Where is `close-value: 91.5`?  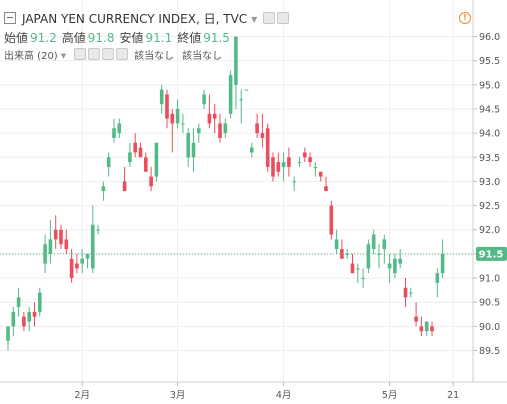
close-value: 91.5 is located at coordinates (216, 38).